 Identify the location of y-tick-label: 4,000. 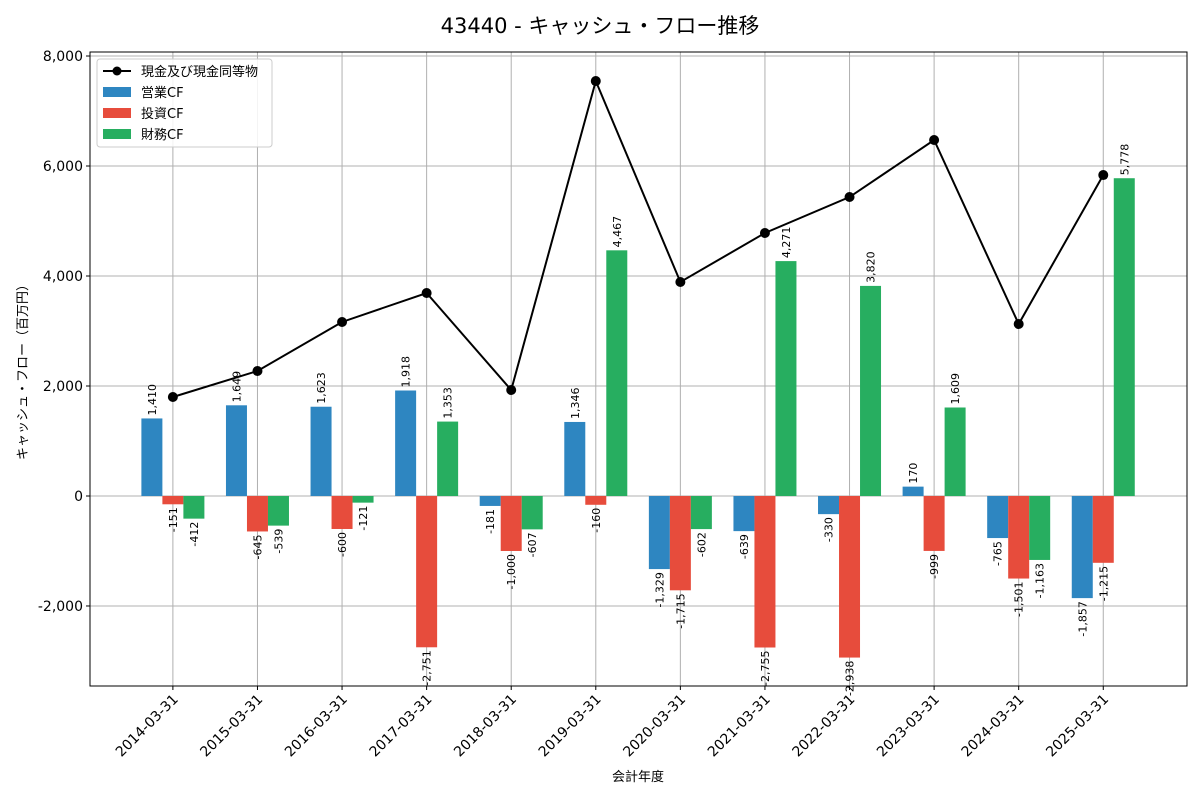
(63, 277).